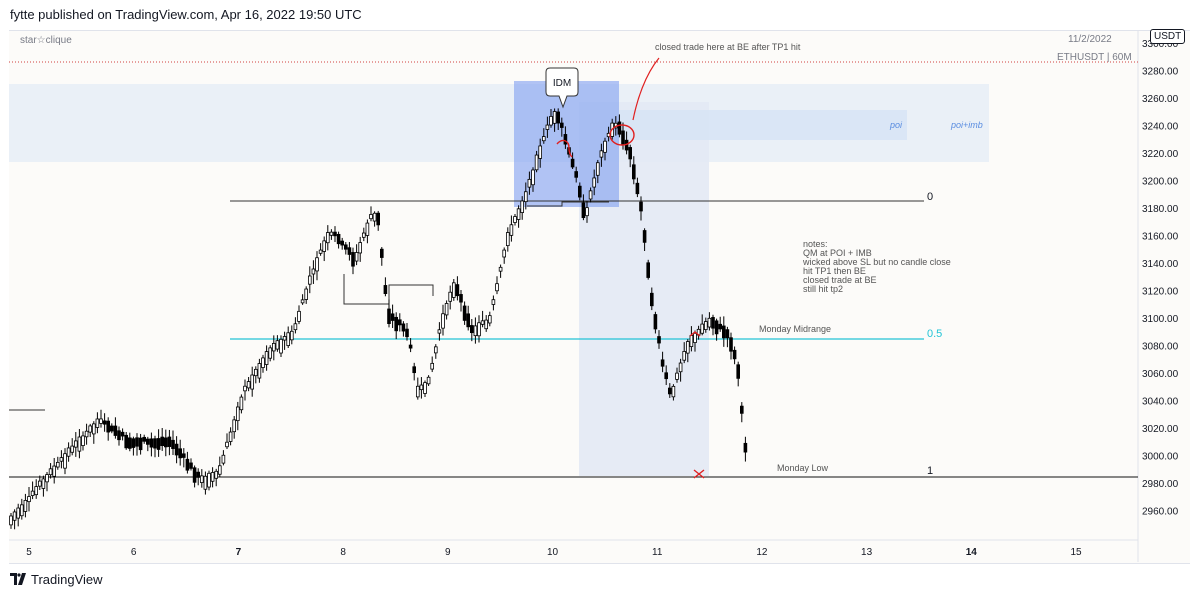  I want to click on price-tick-label: 3260.00, so click(1160, 99).